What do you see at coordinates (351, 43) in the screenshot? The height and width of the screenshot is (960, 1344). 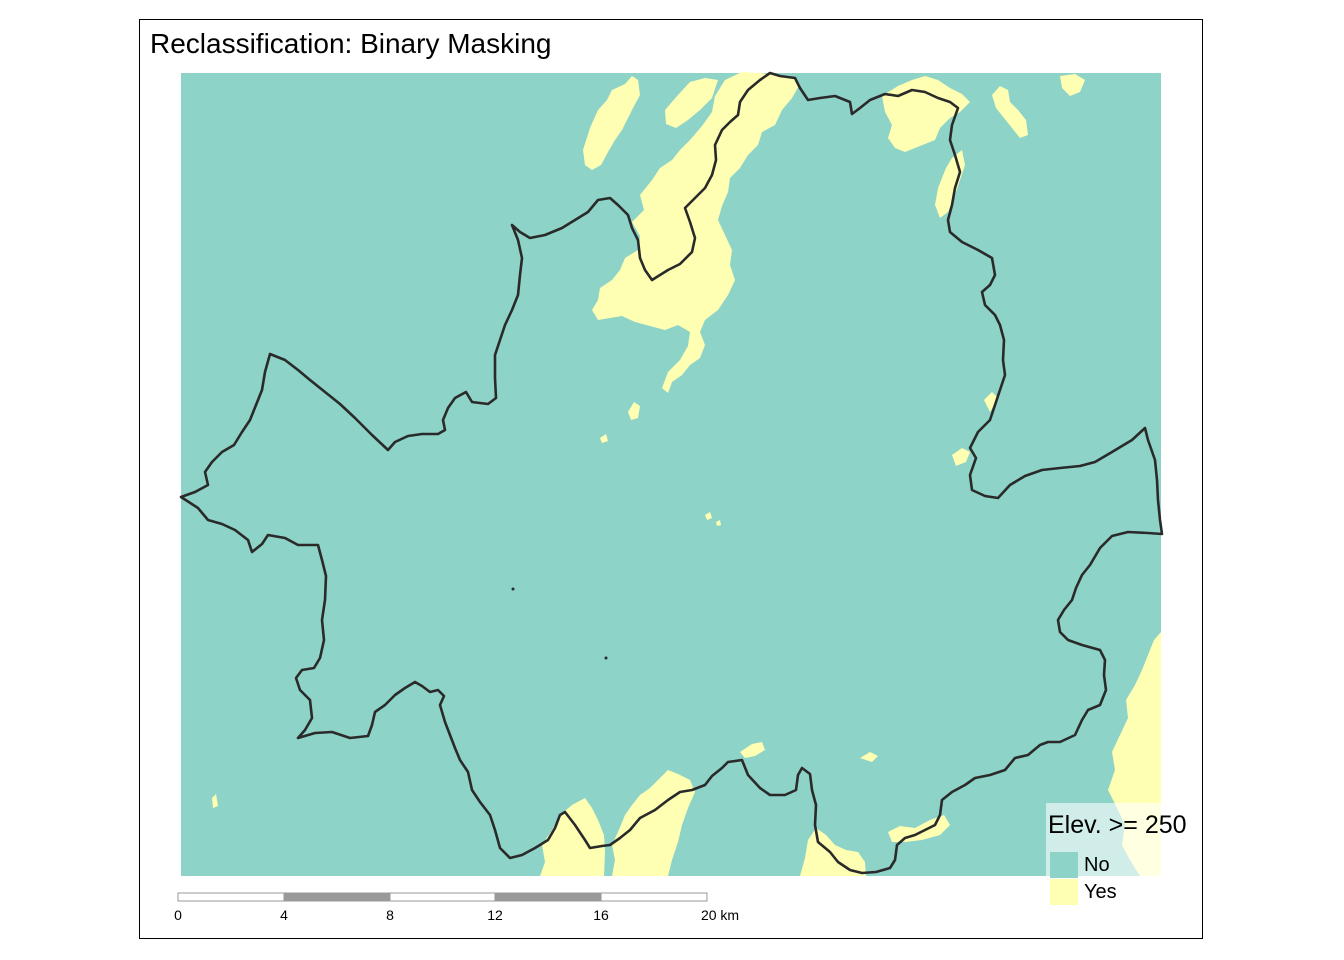 I see `map-title: Reclassification: Binary Masking` at bounding box center [351, 43].